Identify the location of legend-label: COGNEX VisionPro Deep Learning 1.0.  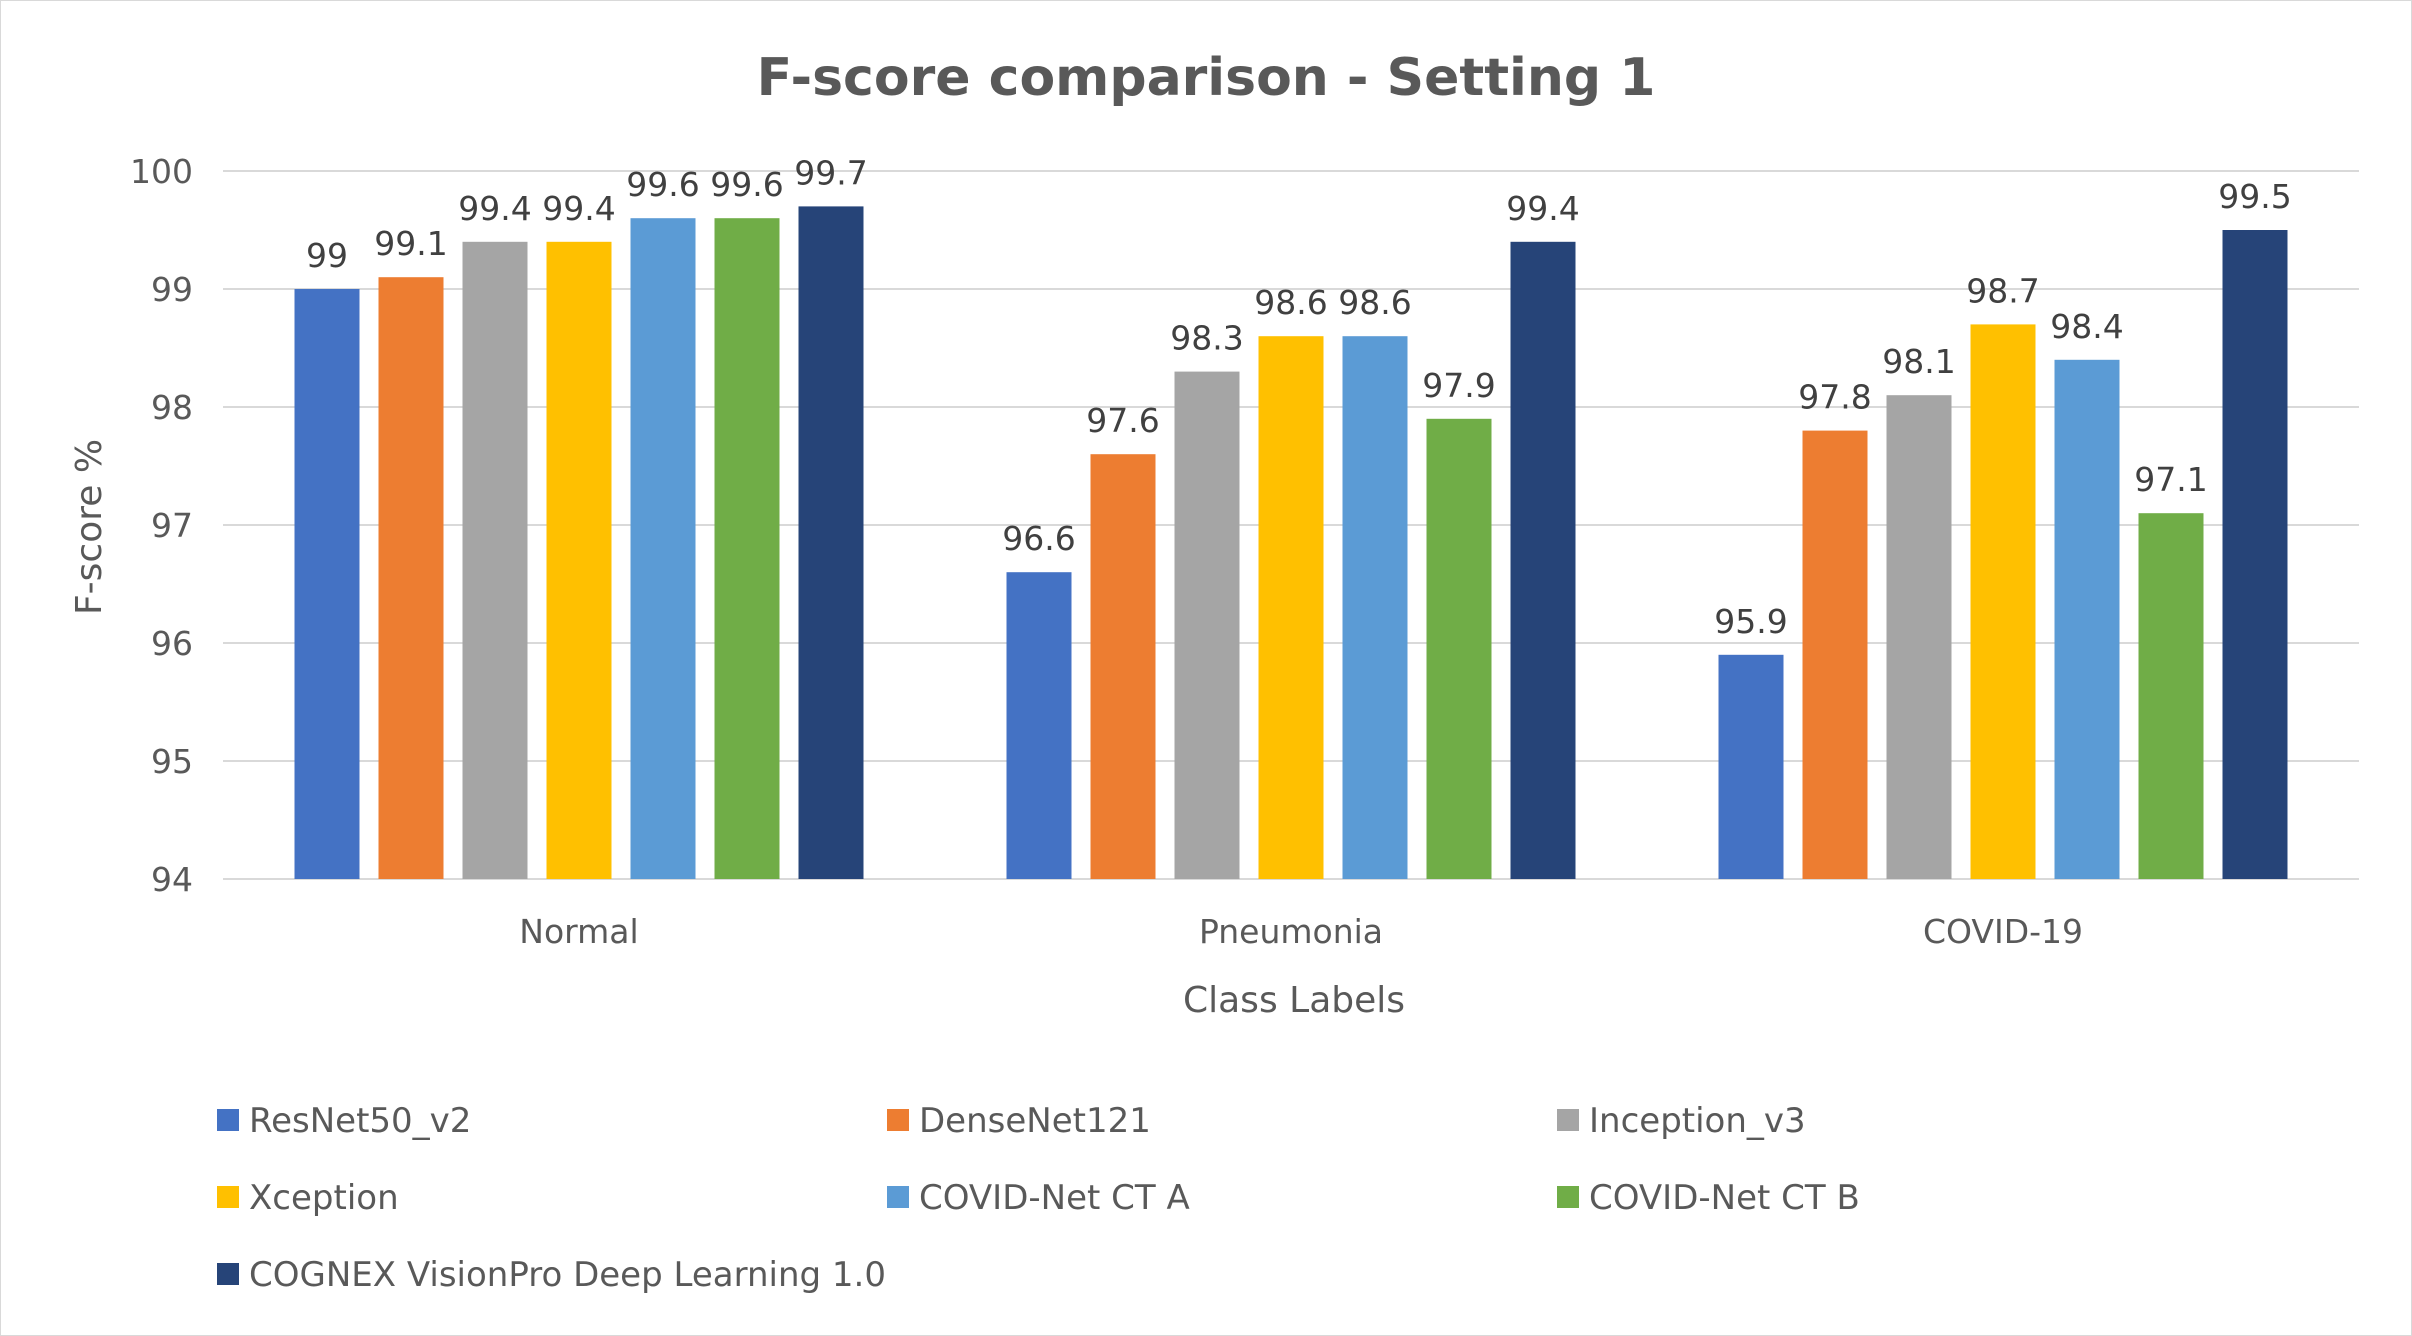
(567, 1275).